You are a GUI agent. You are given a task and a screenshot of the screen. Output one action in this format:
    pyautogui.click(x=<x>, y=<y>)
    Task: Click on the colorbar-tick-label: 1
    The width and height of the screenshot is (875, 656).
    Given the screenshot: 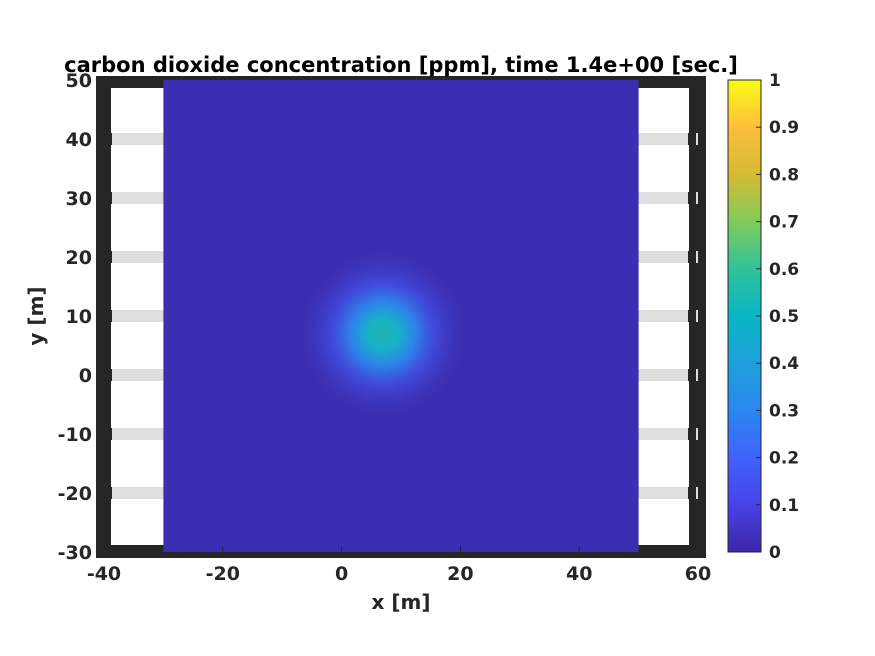 What is the action you would take?
    pyautogui.click(x=775, y=81)
    